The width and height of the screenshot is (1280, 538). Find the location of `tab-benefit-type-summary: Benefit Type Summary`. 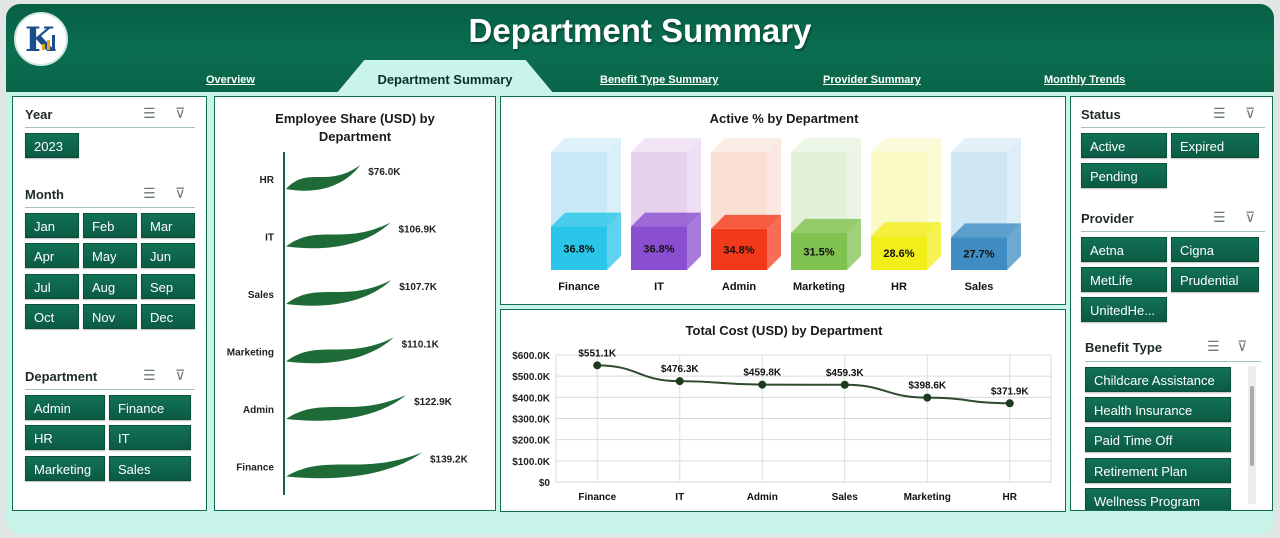

tab-benefit-type-summary: Benefit Type Summary is located at coordinates (659, 80).